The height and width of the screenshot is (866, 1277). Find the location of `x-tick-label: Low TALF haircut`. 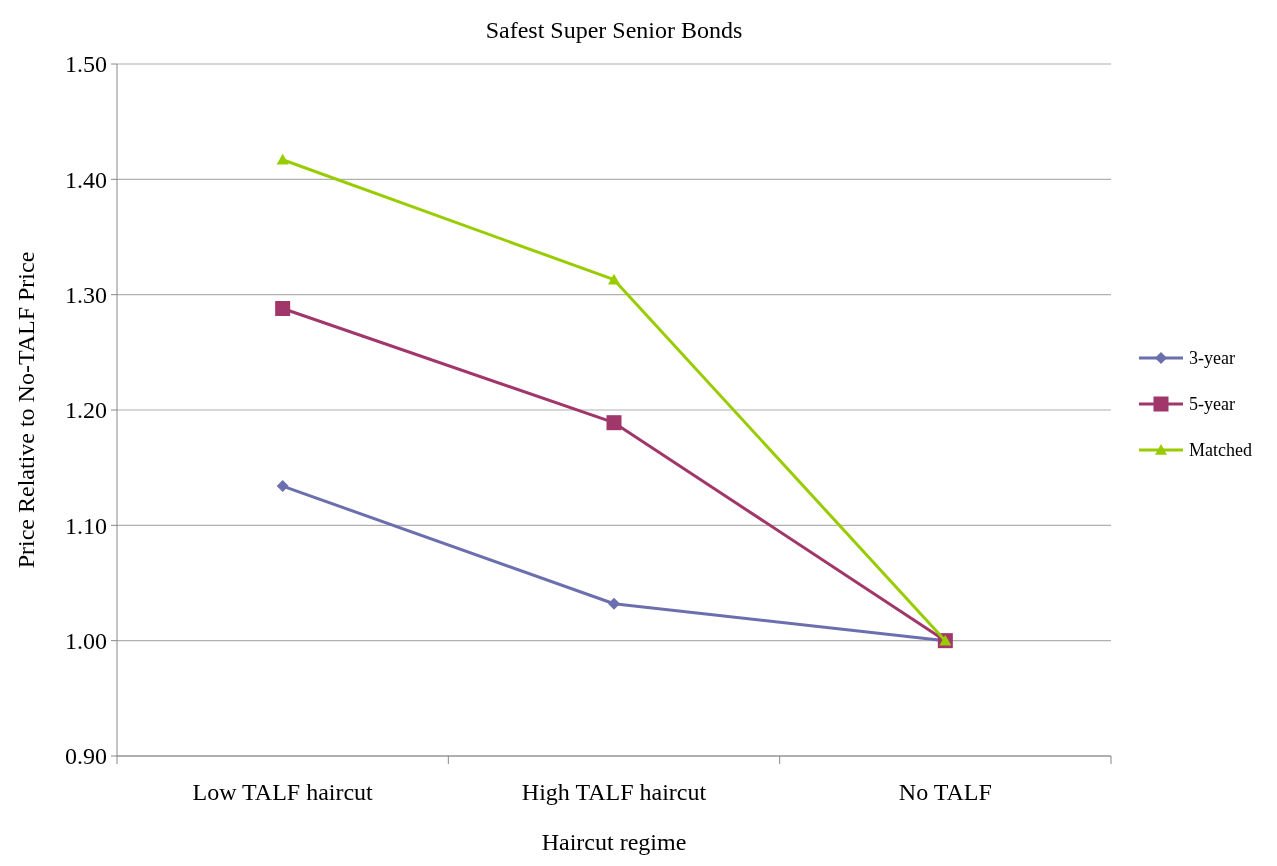

x-tick-label: Low TALF haircut is located at coordinates (283, 792).